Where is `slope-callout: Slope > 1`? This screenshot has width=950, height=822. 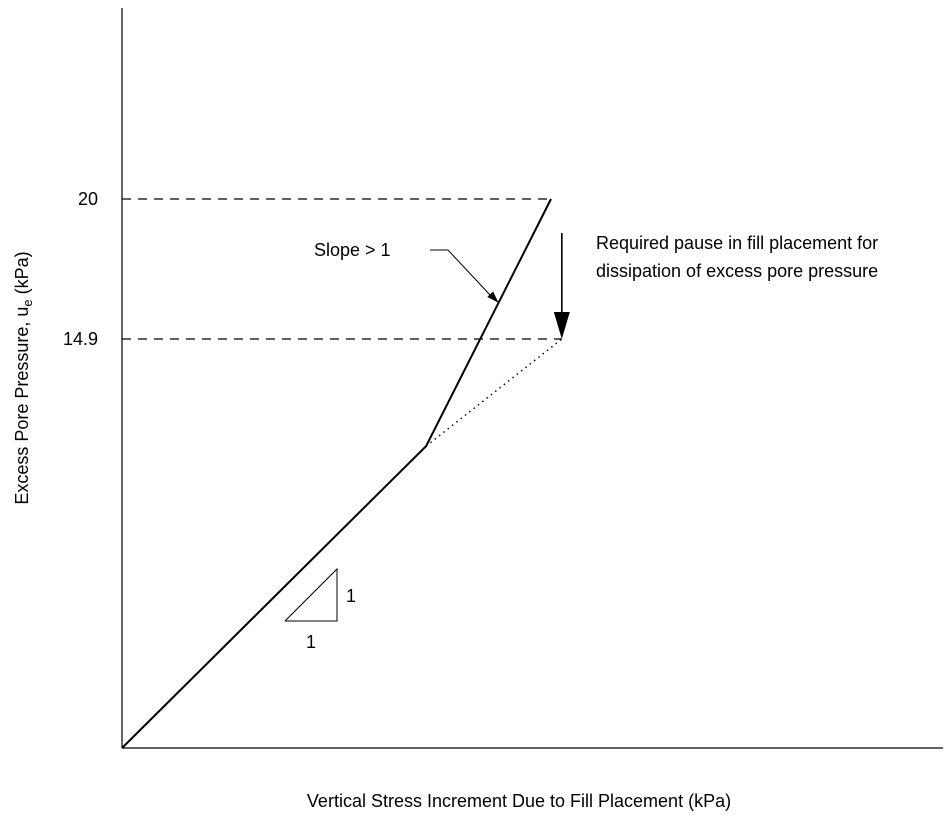 slope-callout: Slope > 1 is located at coordinates (406, 271).